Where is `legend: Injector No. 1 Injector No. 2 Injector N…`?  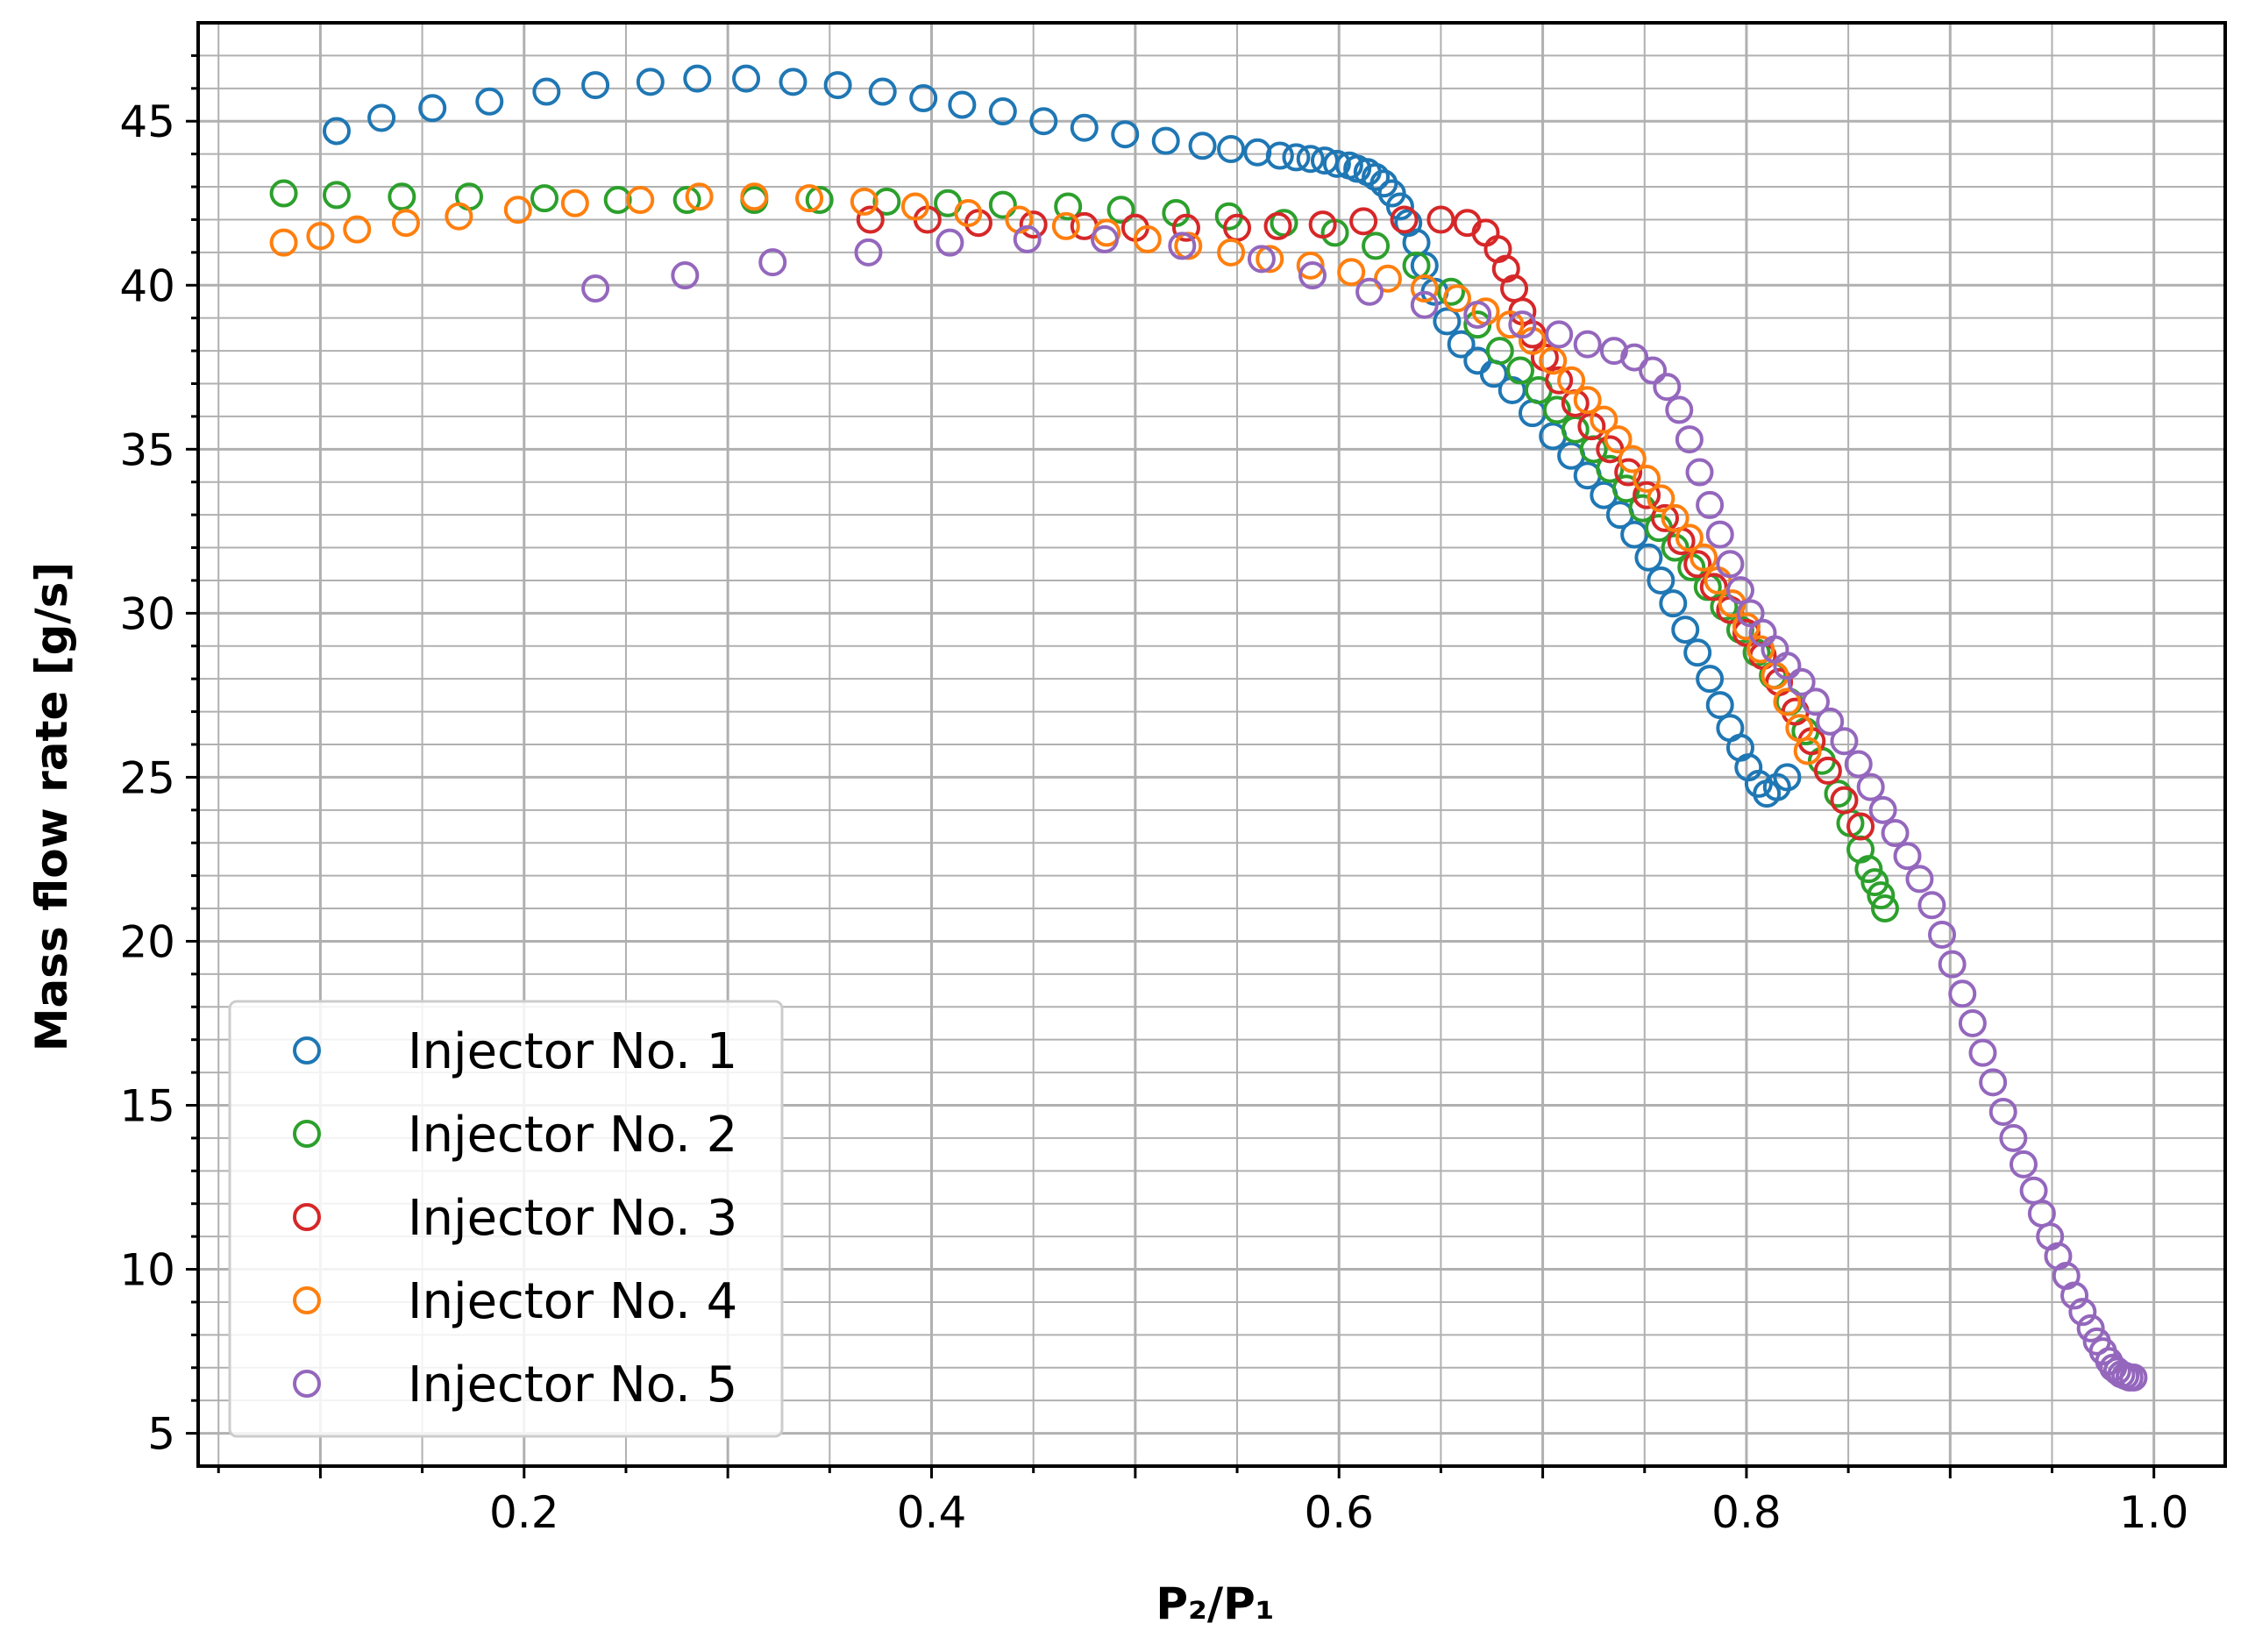
legend: Injector No. 1 Injector No. 2 Injector N… is located at coordinates (506, 1219).